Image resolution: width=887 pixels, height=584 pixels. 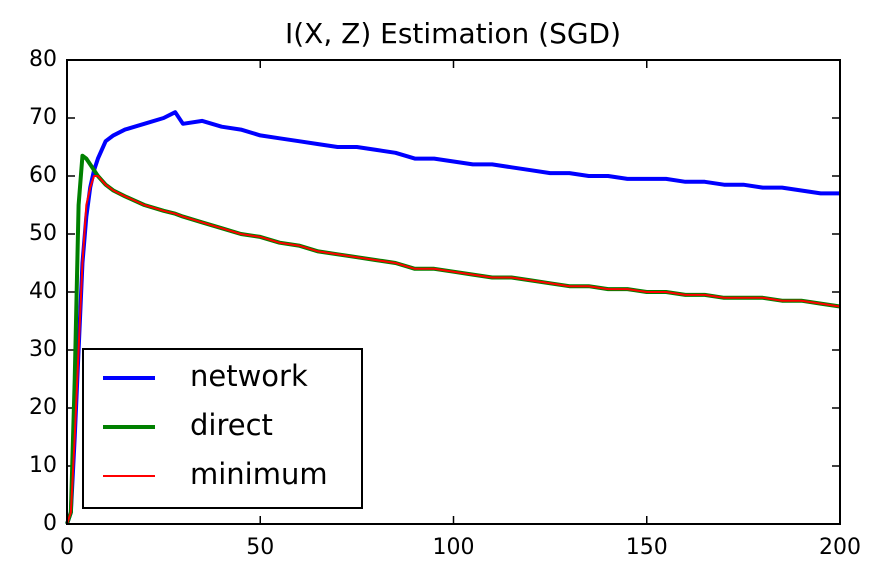 I want to click on y-tick-label: 60, so click(x=43, y=175).